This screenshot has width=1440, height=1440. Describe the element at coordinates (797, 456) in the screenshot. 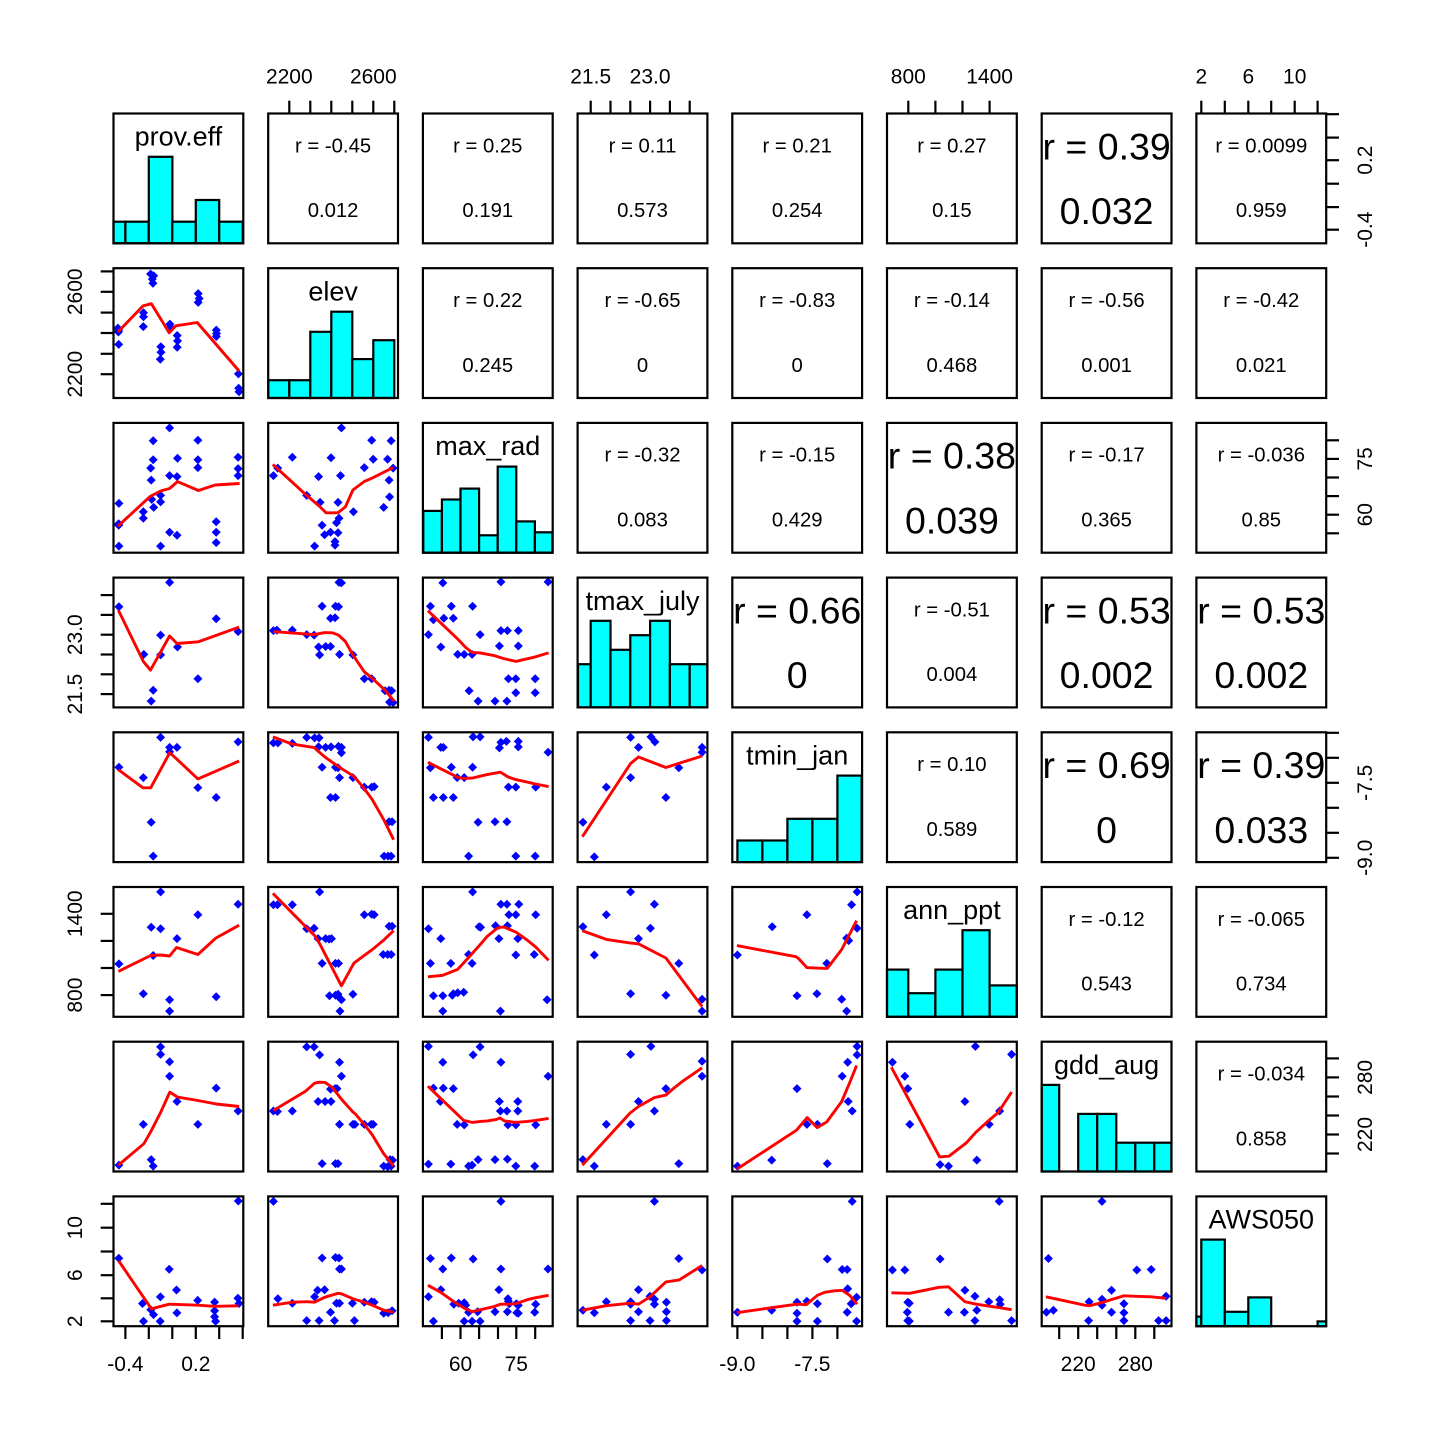

I see `svg-text: r = -0.15` at that location.